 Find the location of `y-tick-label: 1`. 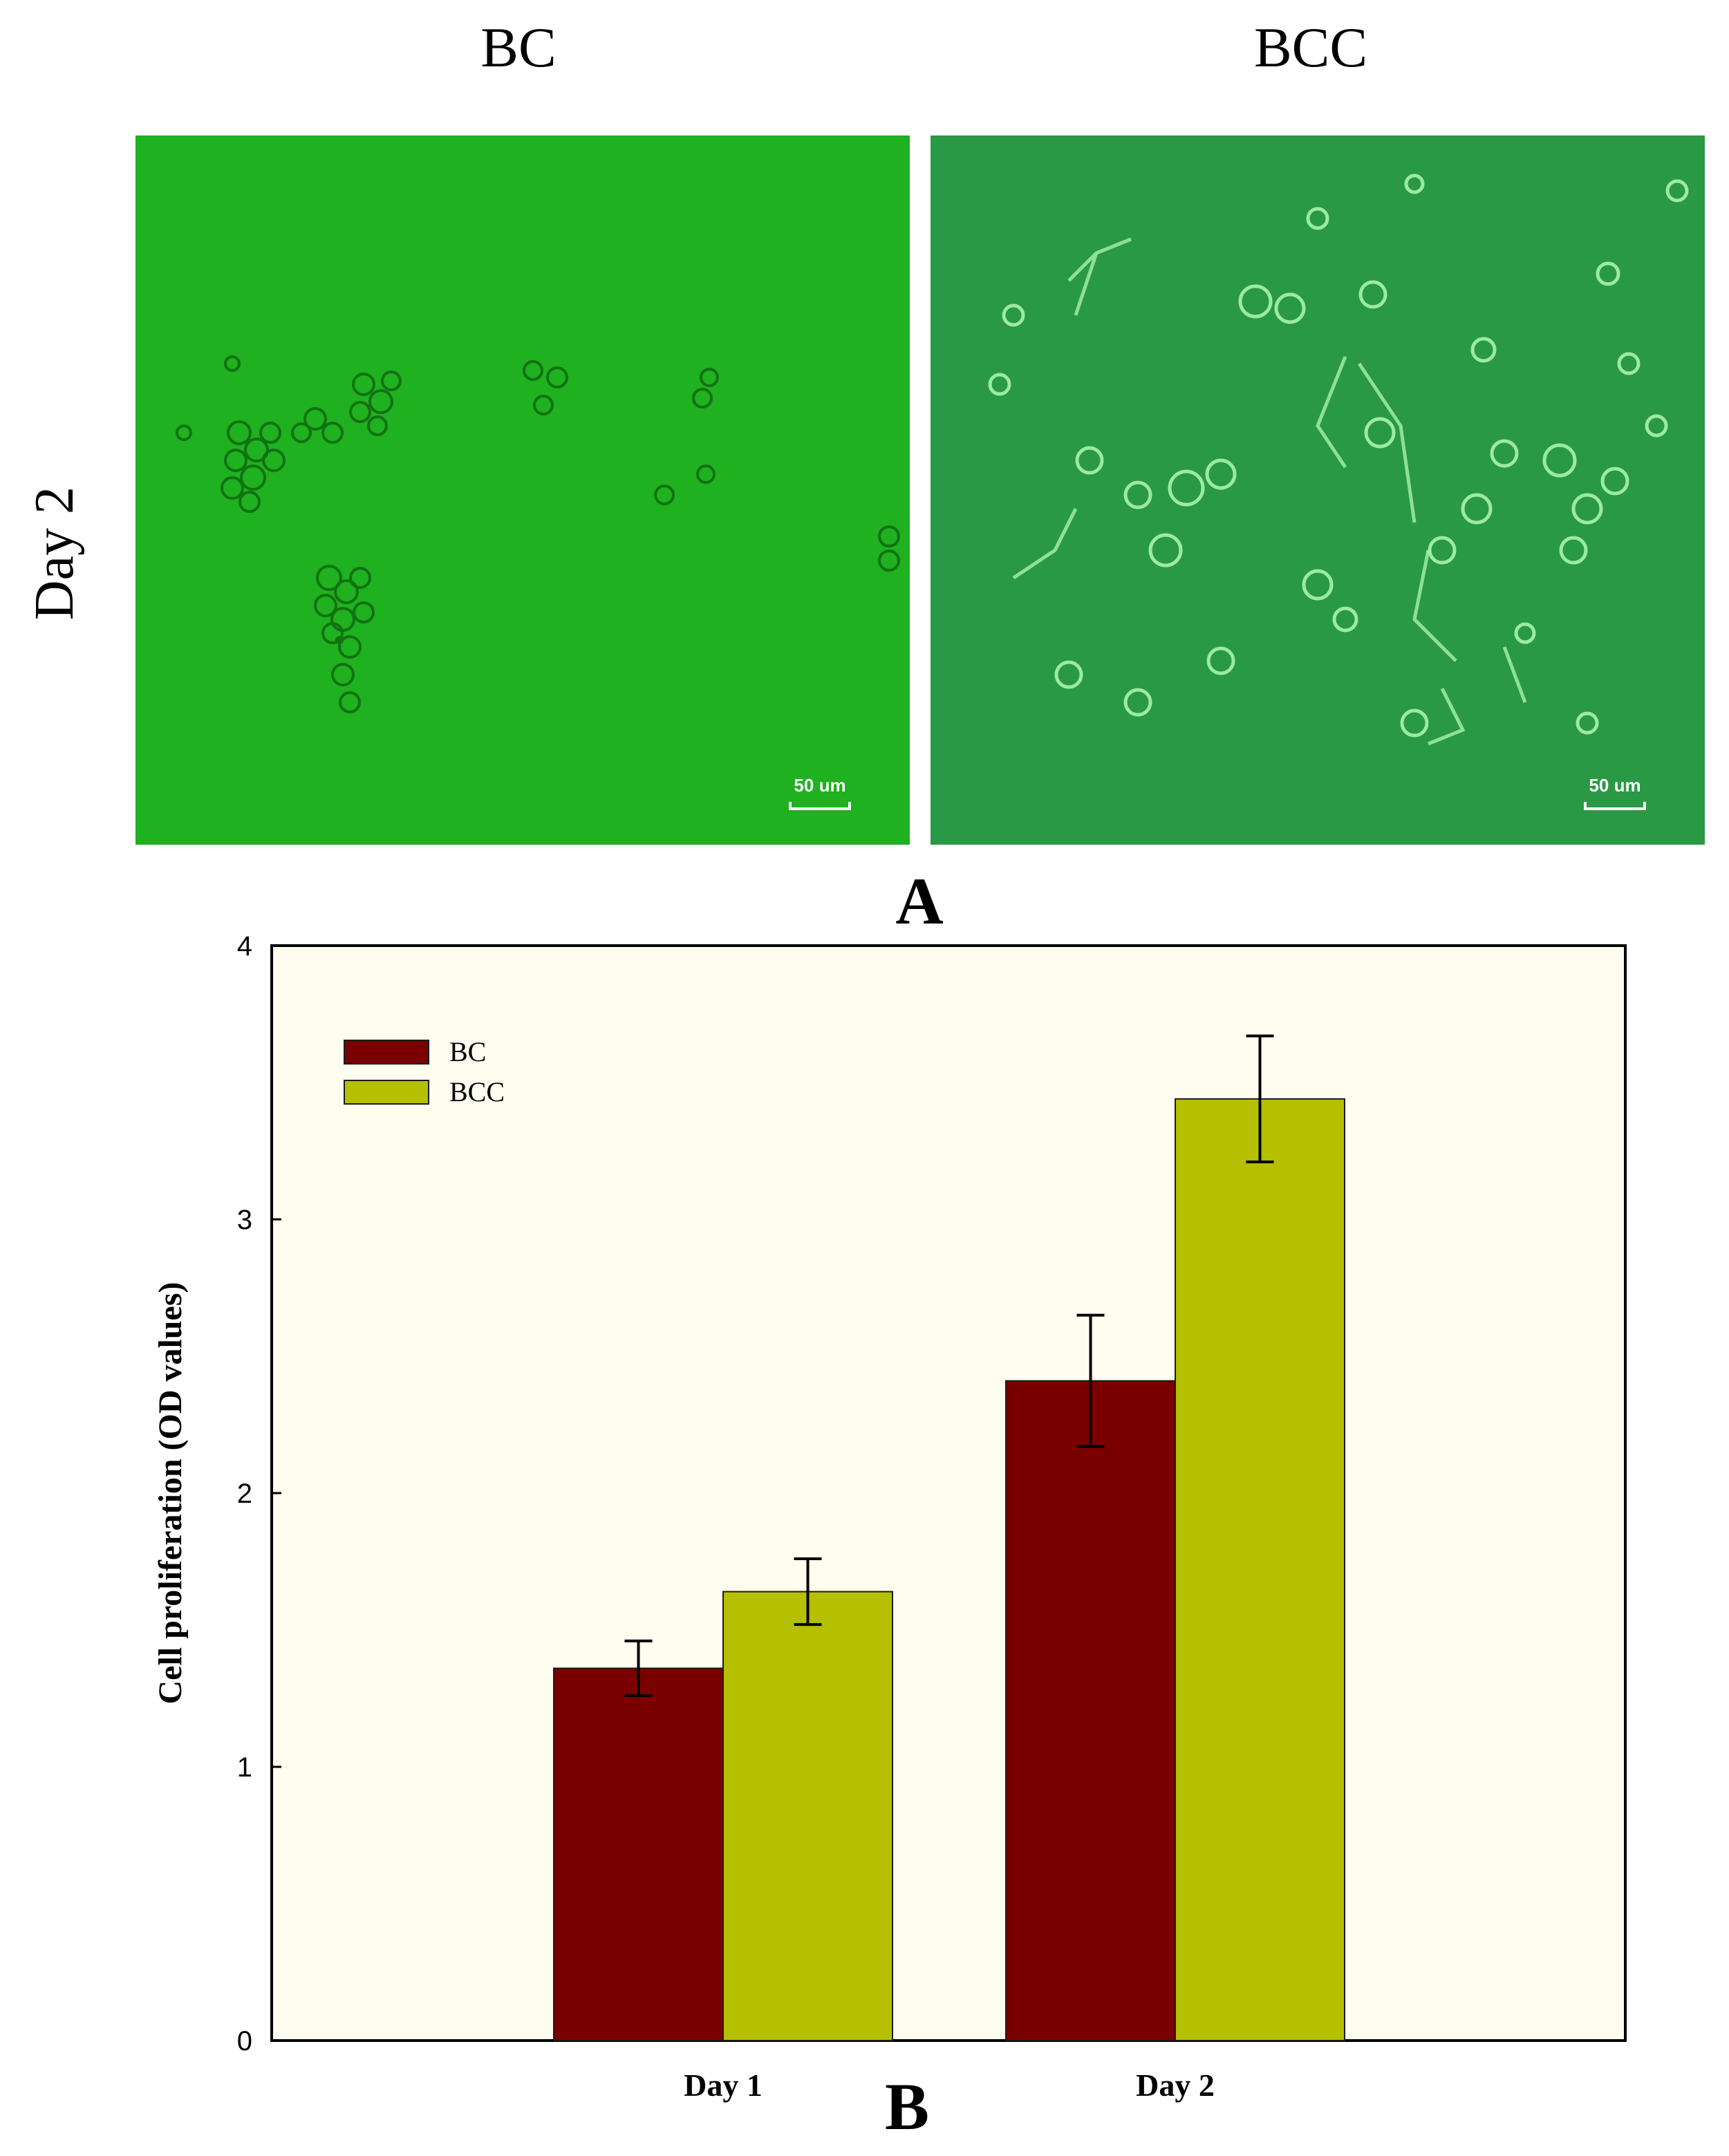

y-tick-label: 1 is located at coordinates (244, 1768).